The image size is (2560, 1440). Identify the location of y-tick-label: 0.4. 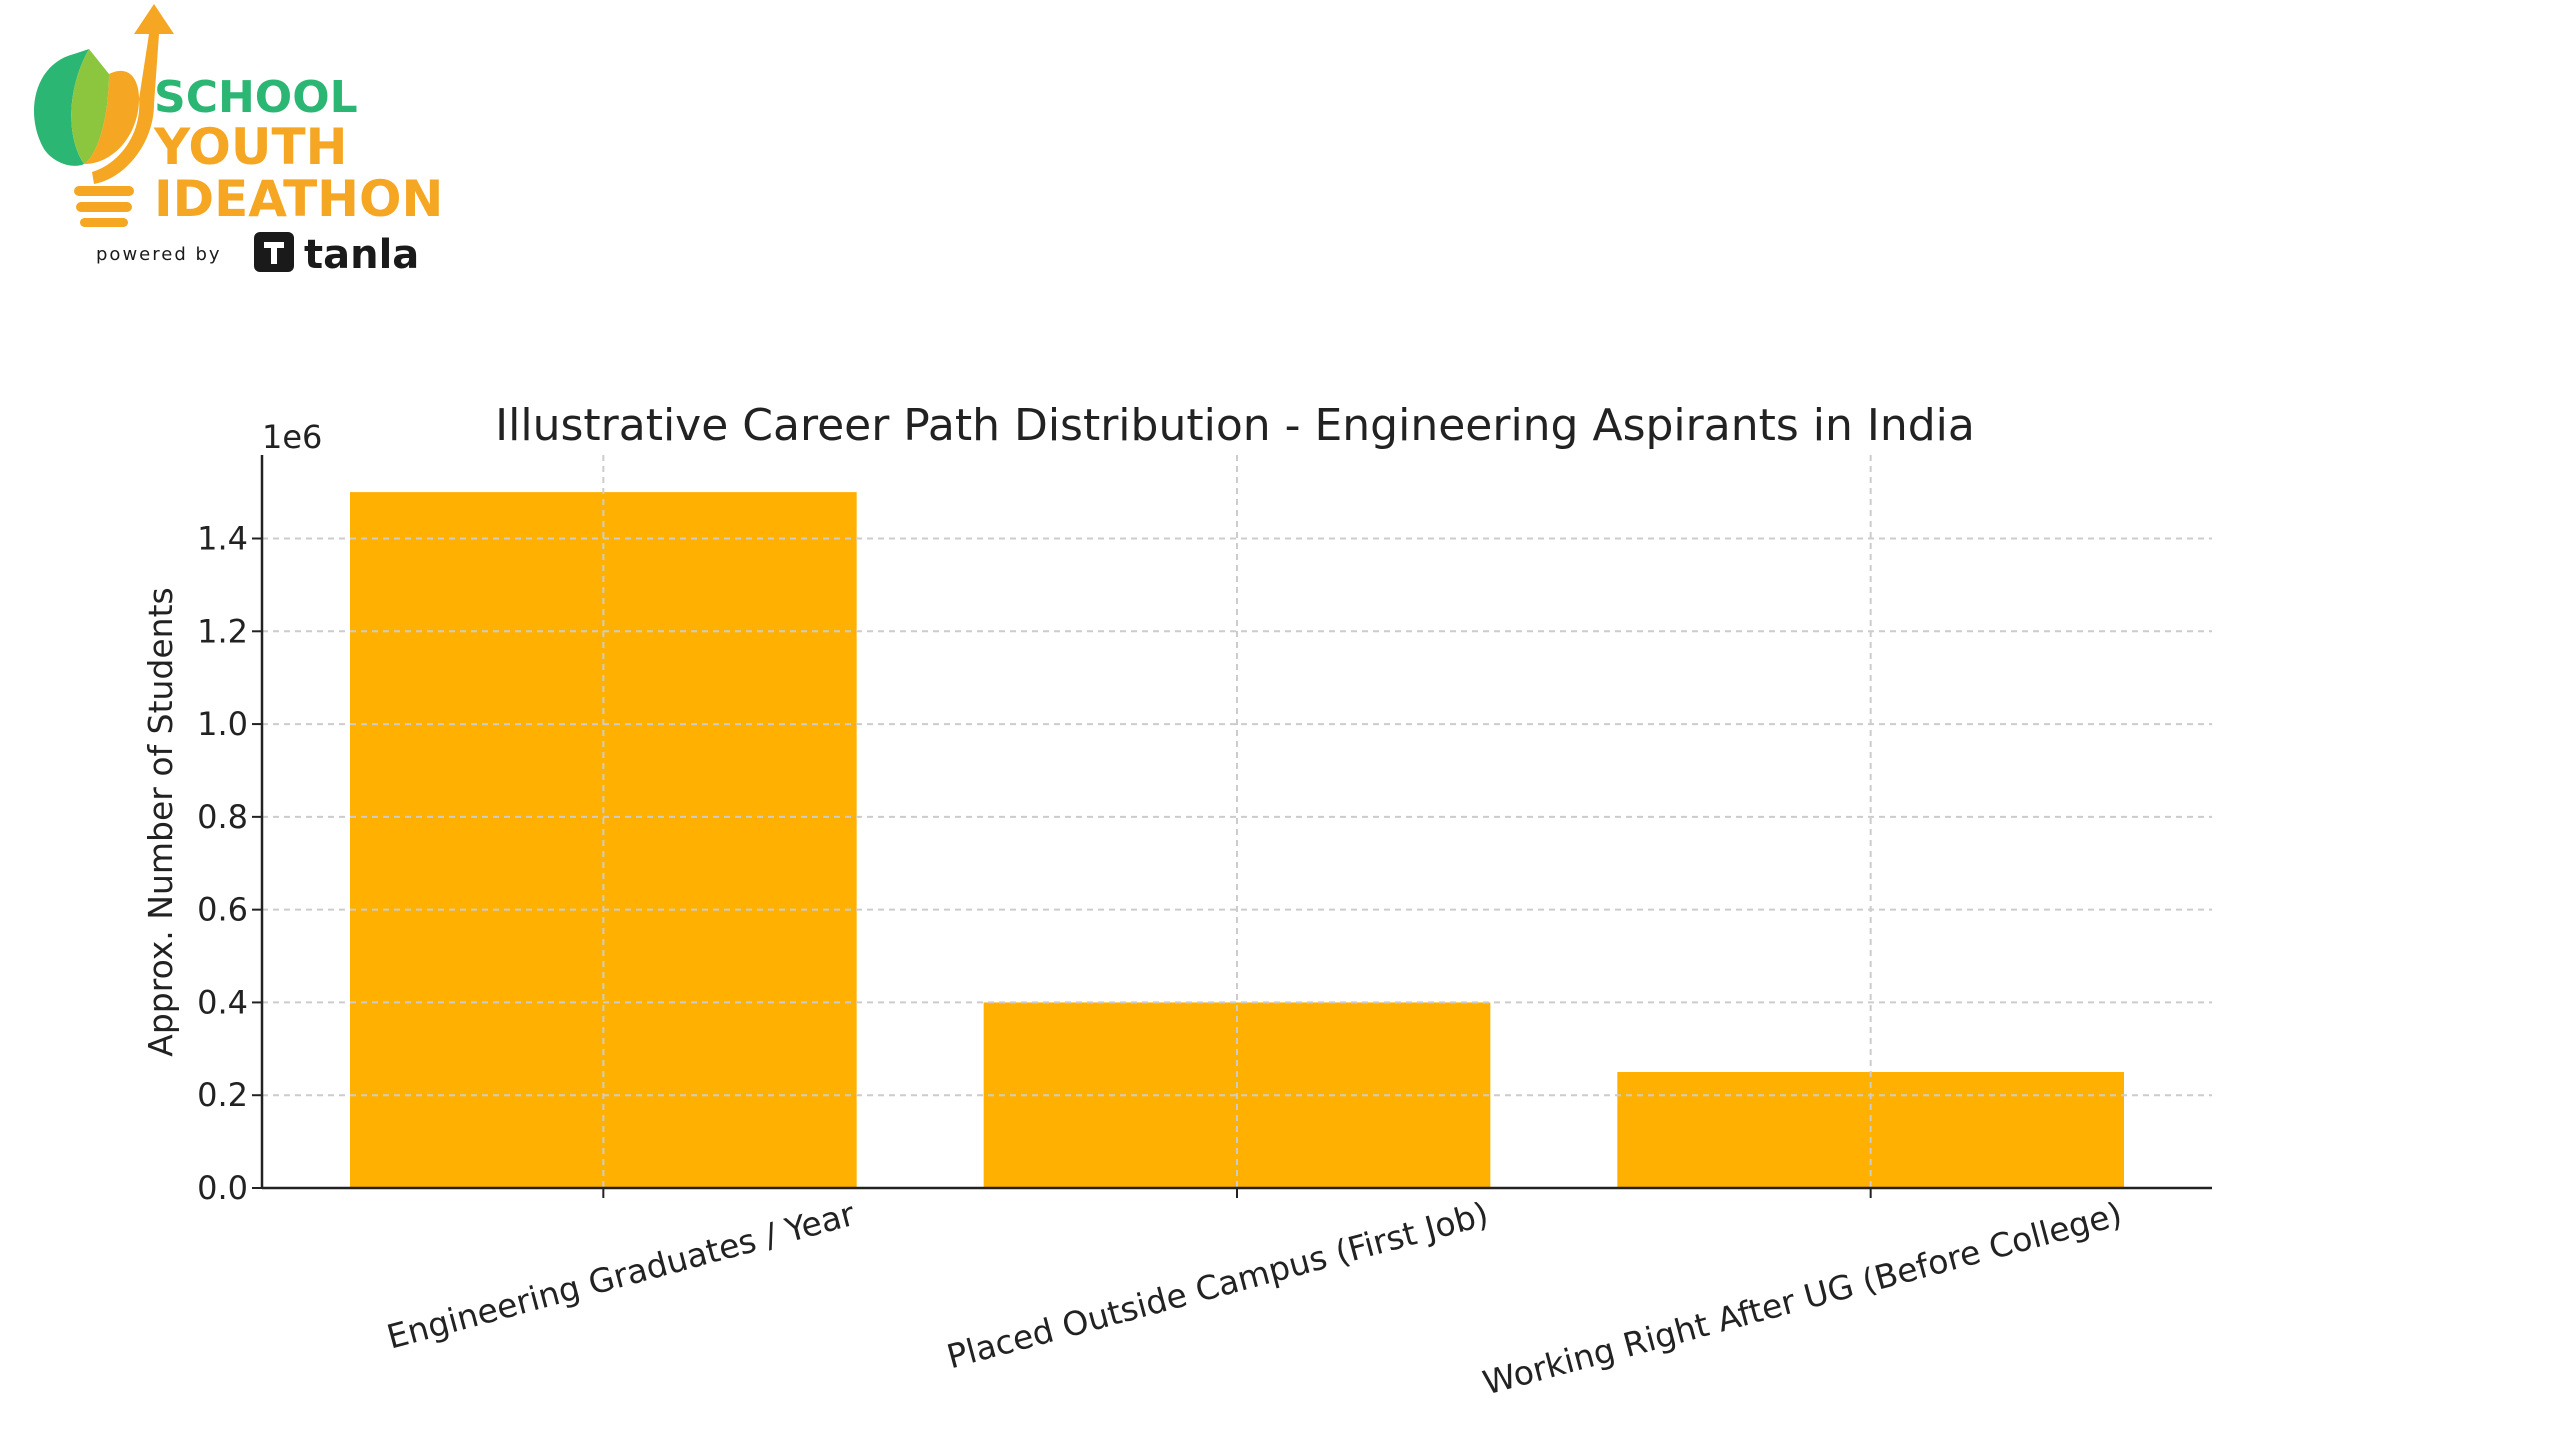
(222, 1002).